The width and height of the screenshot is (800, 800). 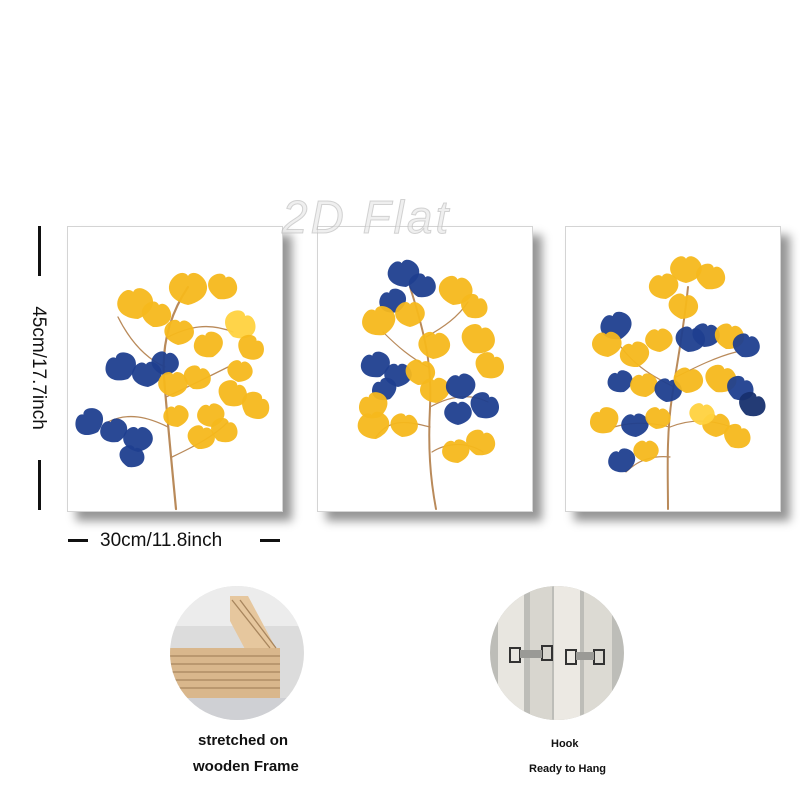 What do you see at coordinates (270, 540) in the screenshot?
I see `width-dimension-line-right` at bounding box center [270, 540].